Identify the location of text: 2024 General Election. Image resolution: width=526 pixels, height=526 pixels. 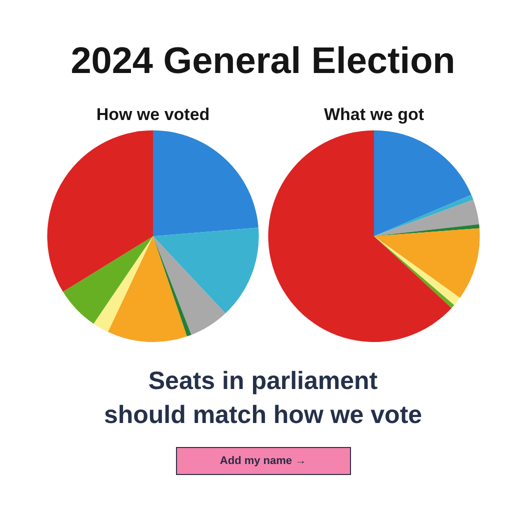
(263, 60).